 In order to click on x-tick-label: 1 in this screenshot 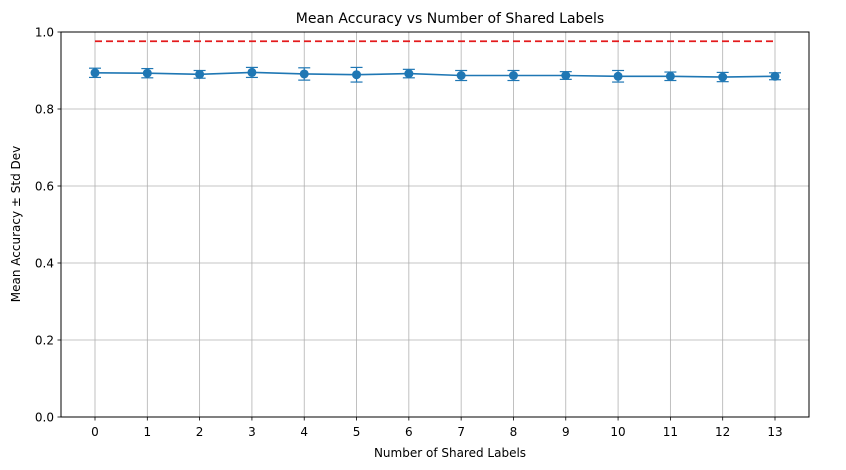, I will do `click(147, 432)`.